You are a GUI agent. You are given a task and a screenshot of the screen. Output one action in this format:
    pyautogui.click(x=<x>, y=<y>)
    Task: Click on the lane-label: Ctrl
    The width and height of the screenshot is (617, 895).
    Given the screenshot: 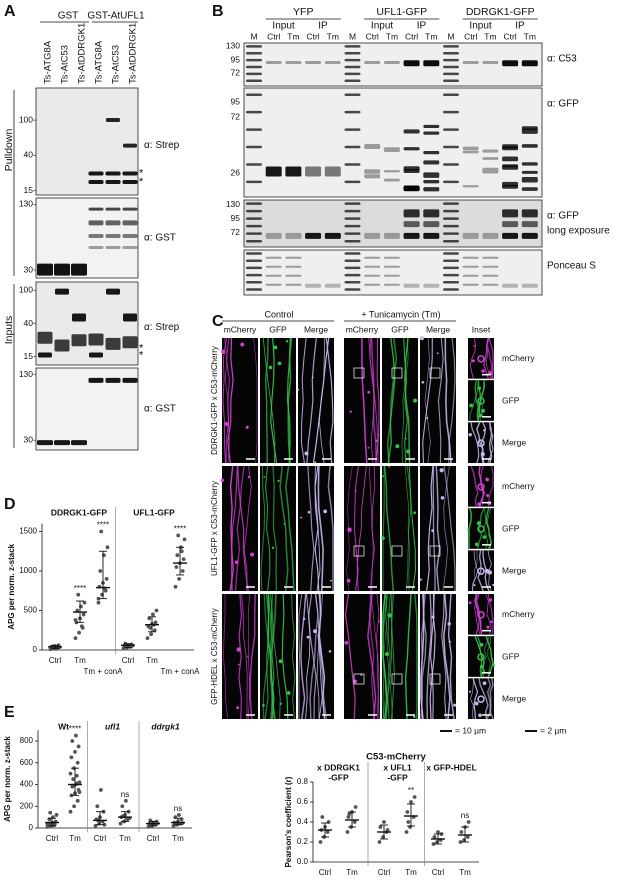 What is the action you would take?
    pyautogui.click(x=509, y=36)
    